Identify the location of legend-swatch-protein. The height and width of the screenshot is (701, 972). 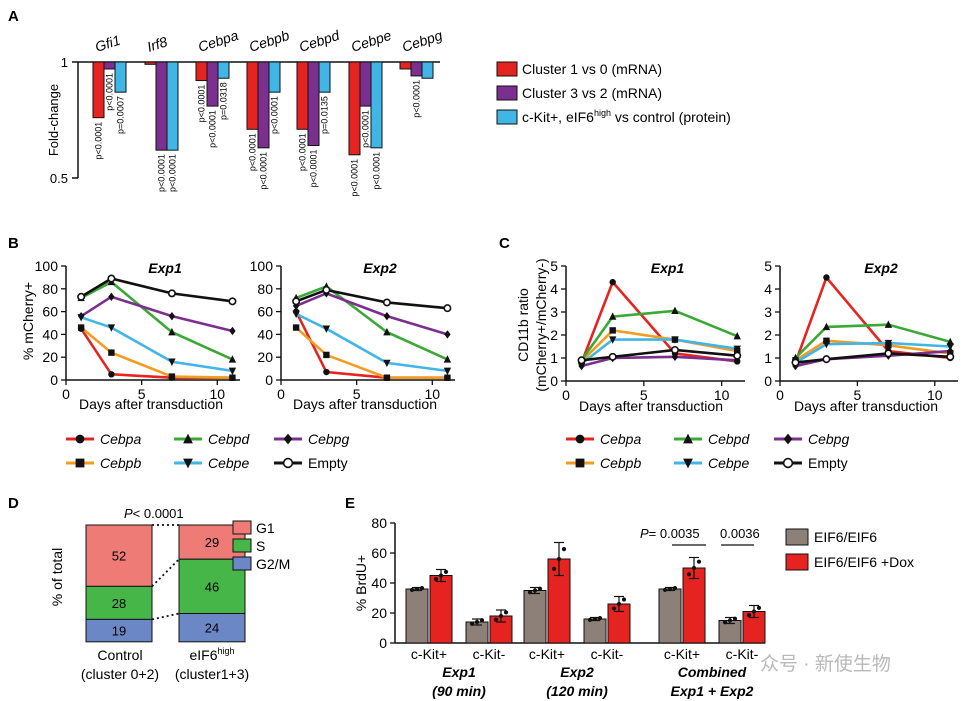
(507, 117).